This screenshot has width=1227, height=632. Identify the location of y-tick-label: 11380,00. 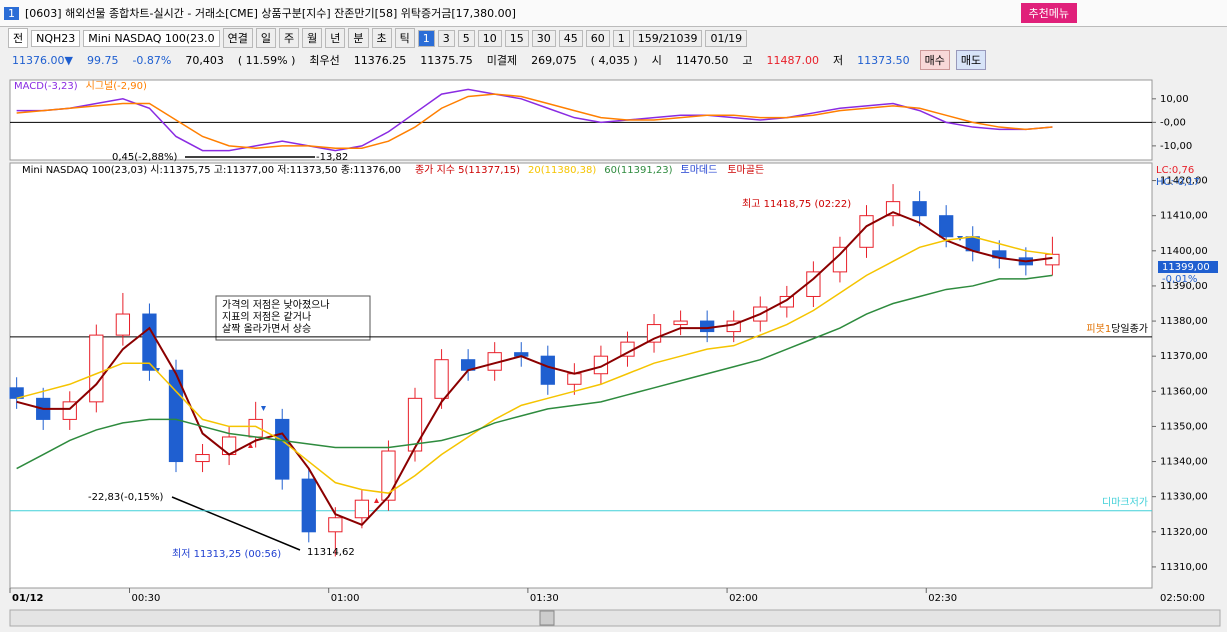
(1184, 321).